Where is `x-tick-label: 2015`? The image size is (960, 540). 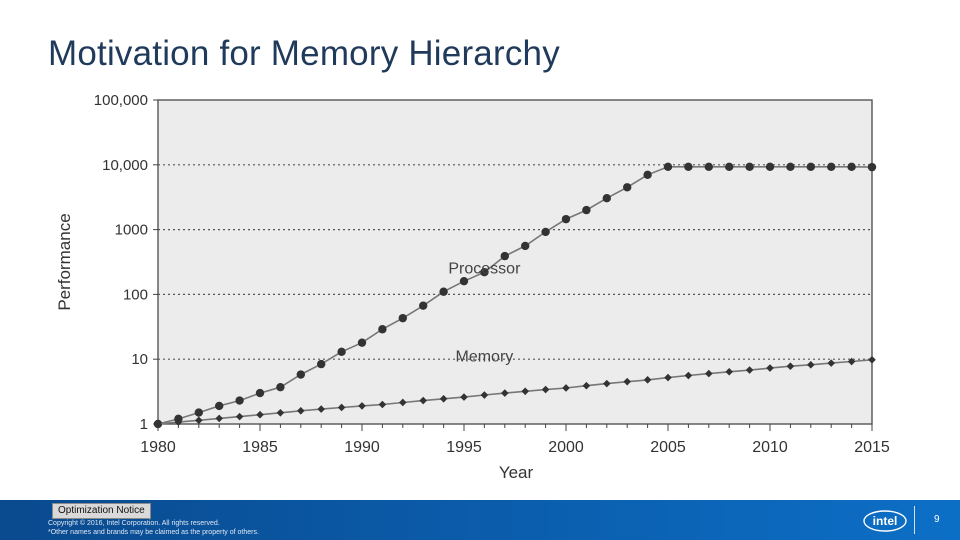 x-tick-label: 2015 is located at coordinates (872, 447).